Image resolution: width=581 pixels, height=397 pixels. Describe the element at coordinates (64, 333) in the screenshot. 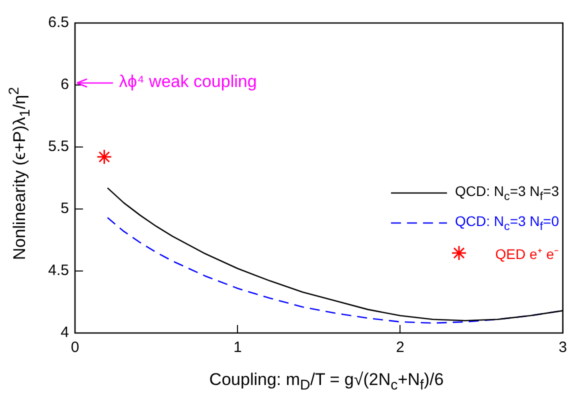

I see `y-tick-label: 4` at that location.